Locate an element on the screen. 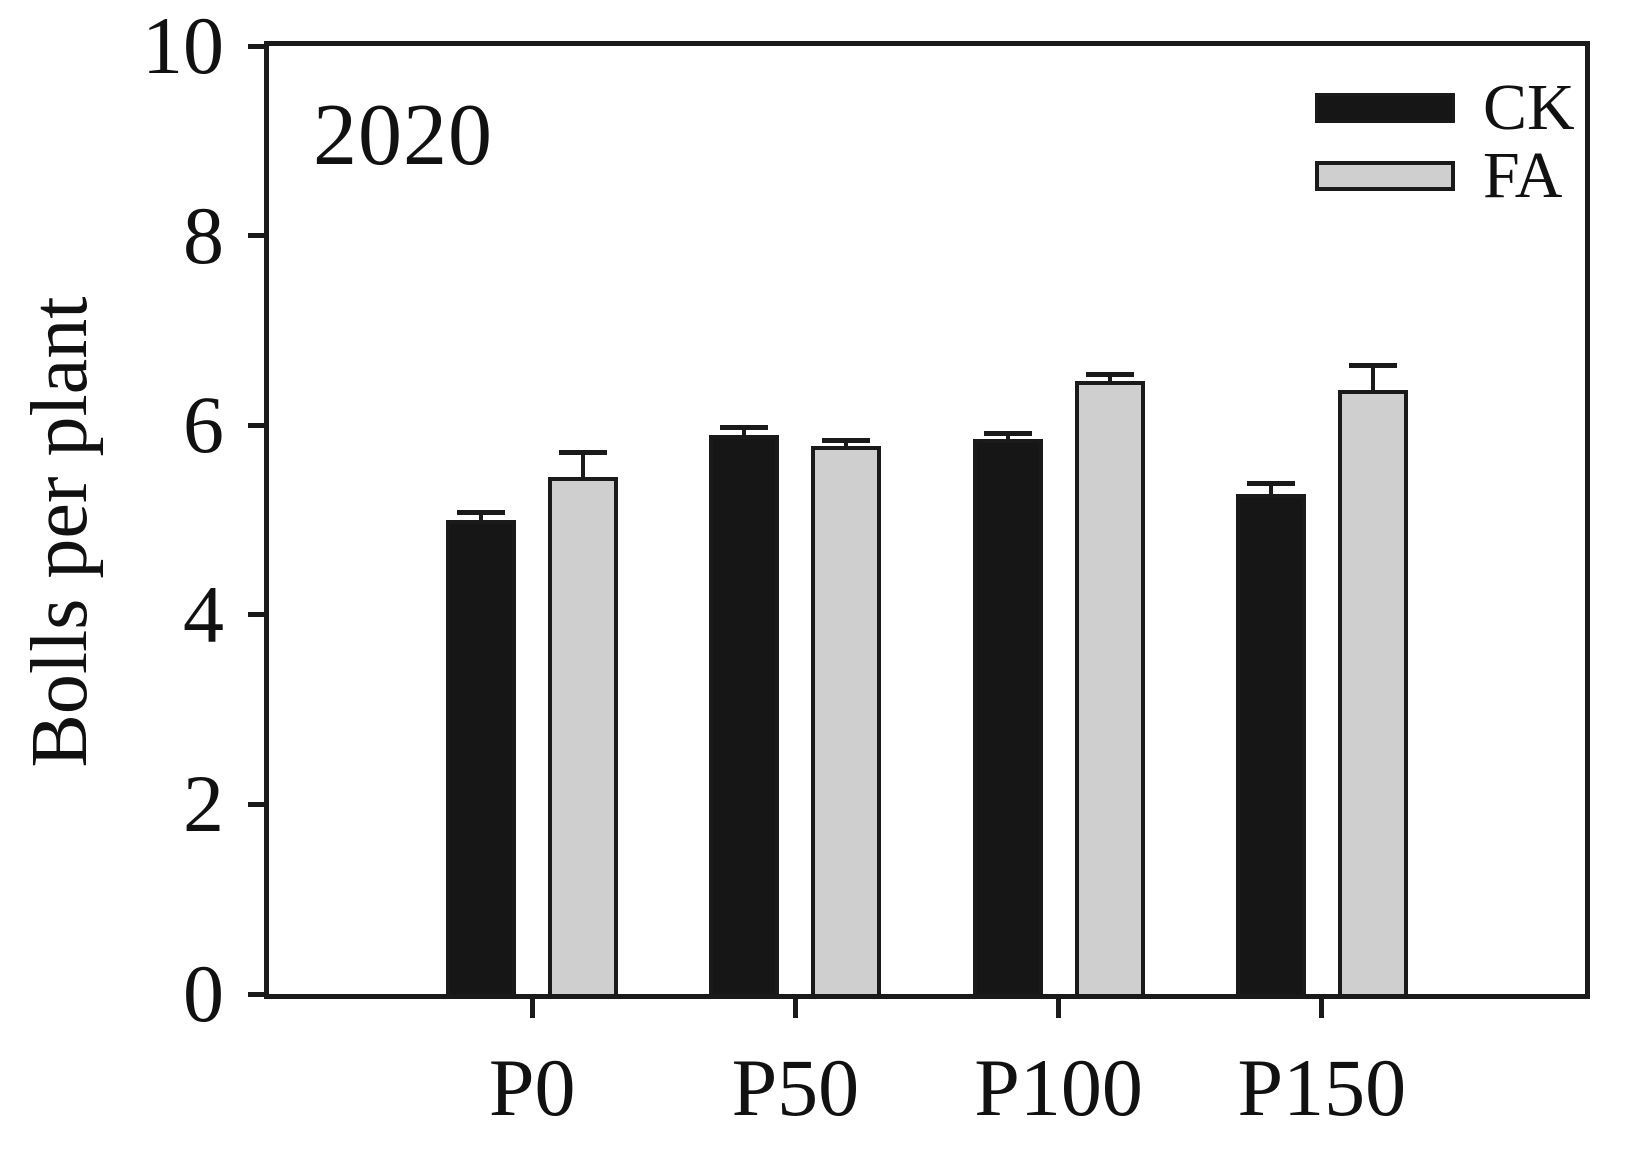 The image size is (1625, 1154). year-annotation: 2020 is located at coordinates (403, 135).